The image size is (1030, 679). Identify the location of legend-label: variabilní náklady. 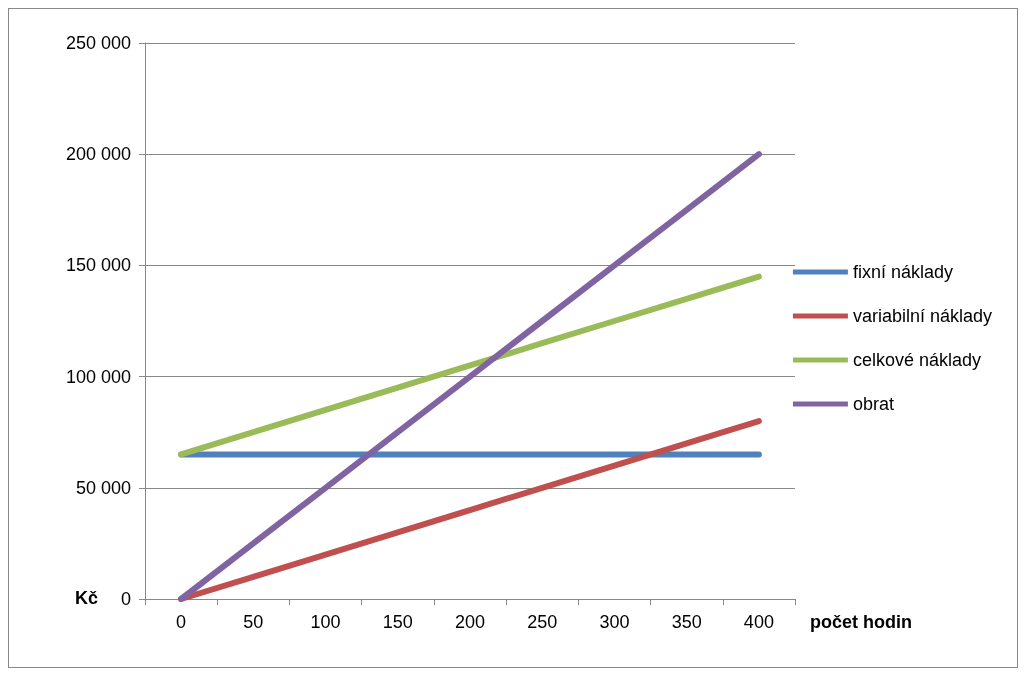
(922, 316).